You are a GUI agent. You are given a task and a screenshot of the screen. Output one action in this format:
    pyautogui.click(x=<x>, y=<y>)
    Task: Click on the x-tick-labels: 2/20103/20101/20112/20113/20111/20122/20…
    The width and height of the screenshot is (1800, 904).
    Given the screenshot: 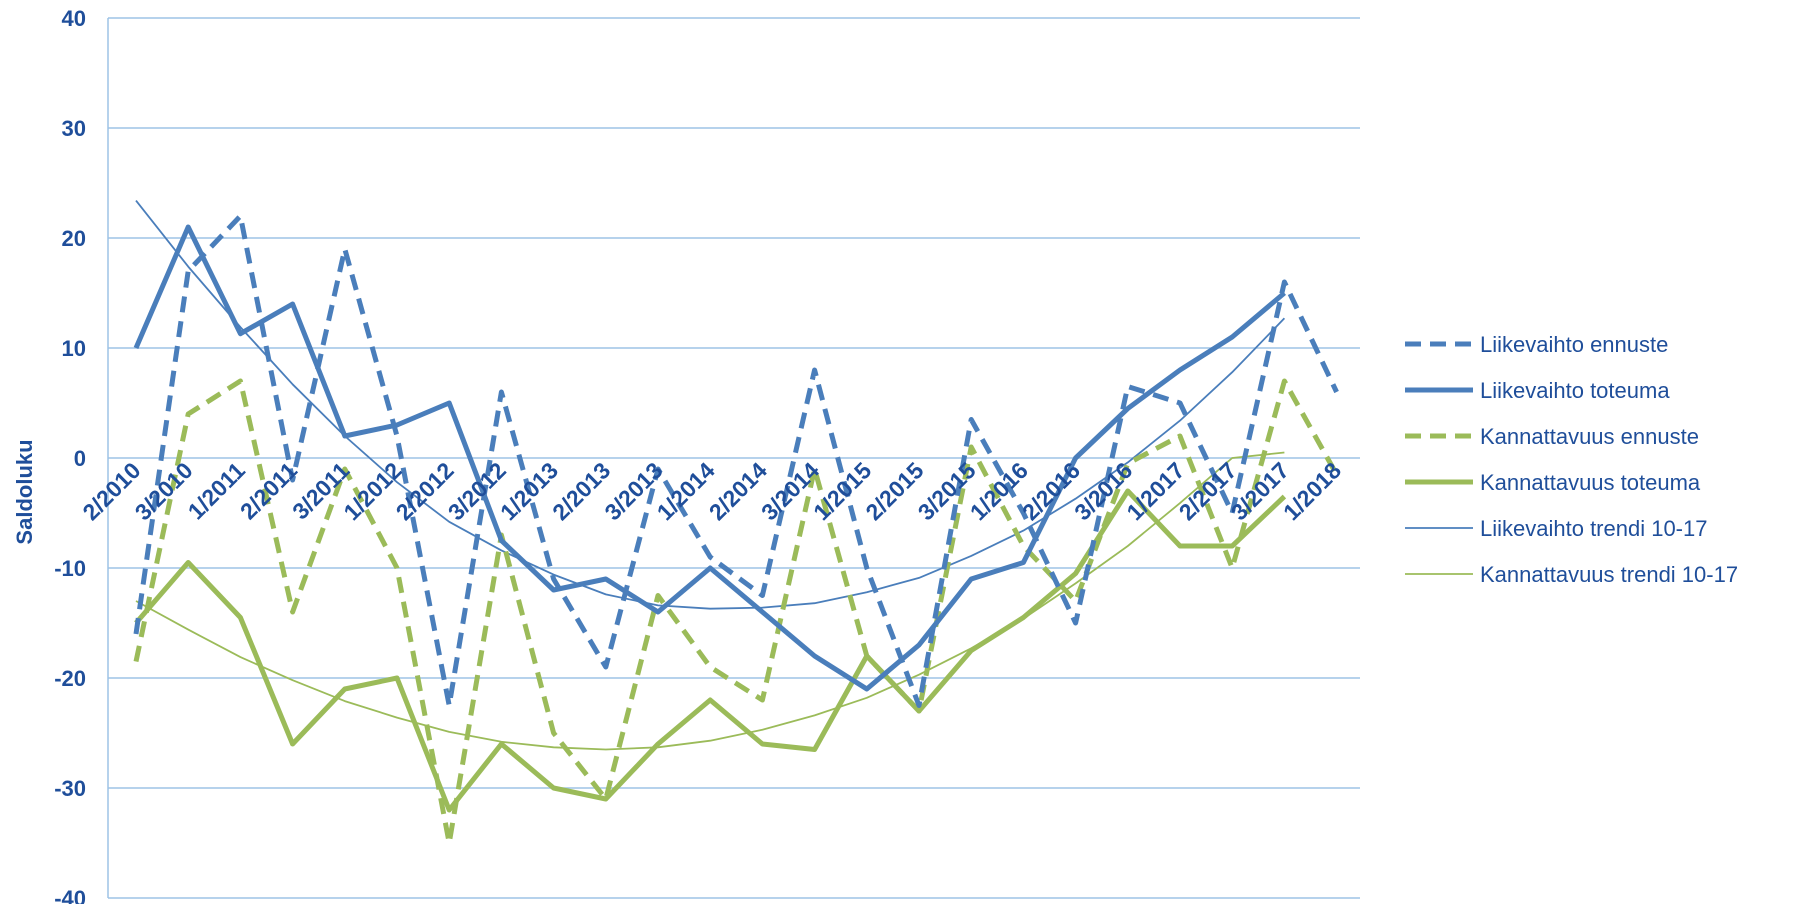 What is the action you would take?
    pyautogui.click(x=711, y=491)
    